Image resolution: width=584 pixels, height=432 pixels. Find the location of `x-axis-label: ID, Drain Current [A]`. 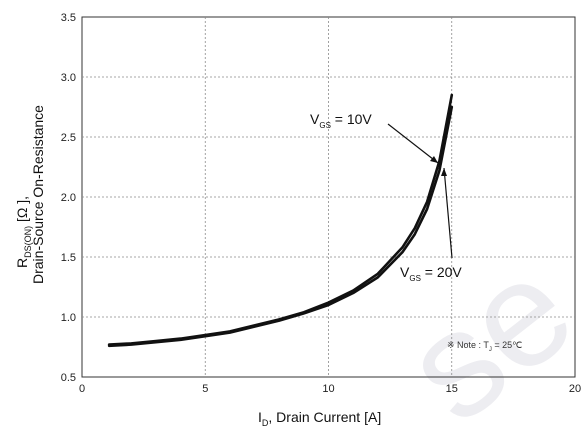

x-axis-label: ID, Drain Current [A] is located at coordinates (319, 418).